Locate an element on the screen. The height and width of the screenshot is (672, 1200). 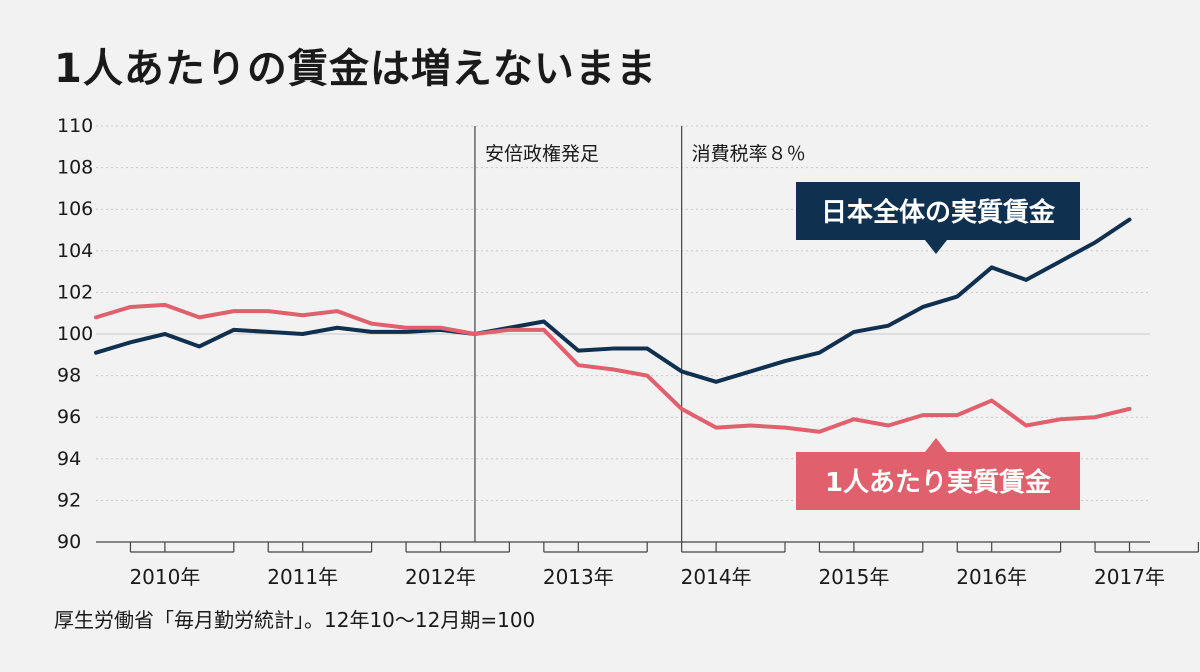
y-tick-label: 94 is located at coordinates (69, 459).